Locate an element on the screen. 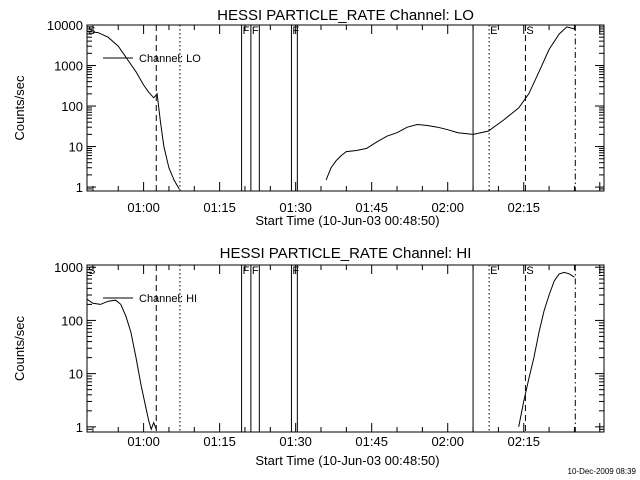 This screenshot has height=480, width=640. legend-entry: Channel: LO is located at coordinates (170, 59).